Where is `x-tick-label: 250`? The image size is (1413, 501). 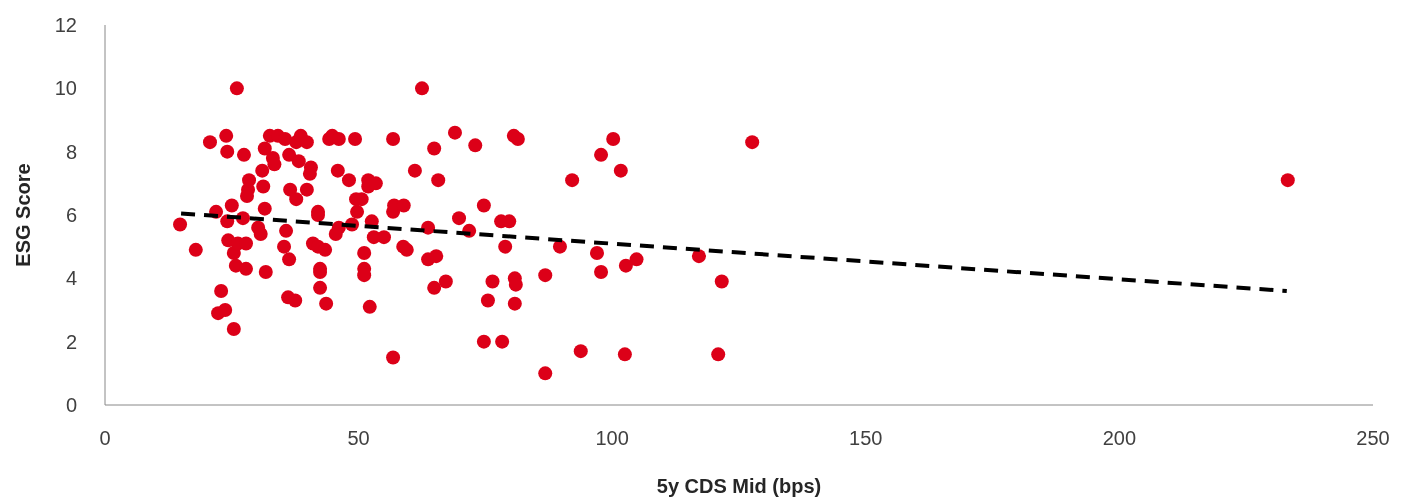 x-tick-label: 250 is located at coordinates (1373, 438).